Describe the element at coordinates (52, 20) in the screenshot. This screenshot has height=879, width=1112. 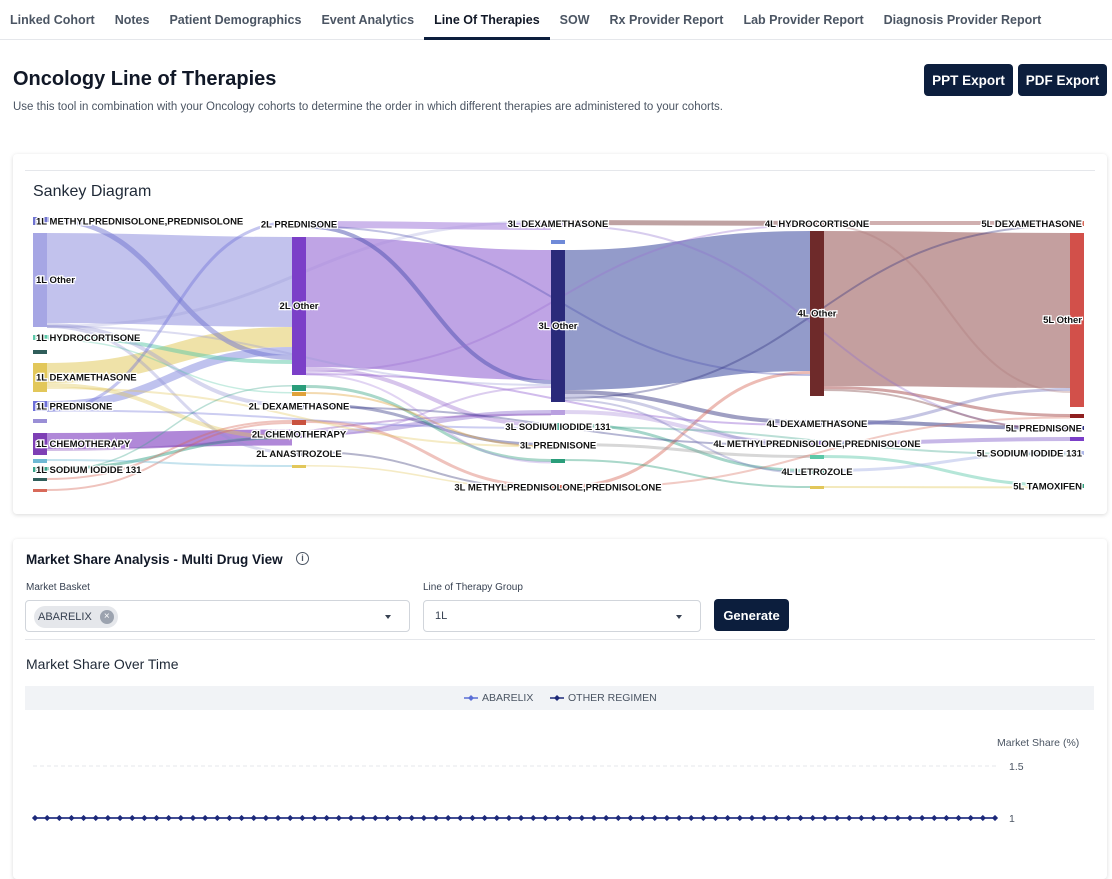
I see `tab-linked-cohort: Linked Cohort` at that location.